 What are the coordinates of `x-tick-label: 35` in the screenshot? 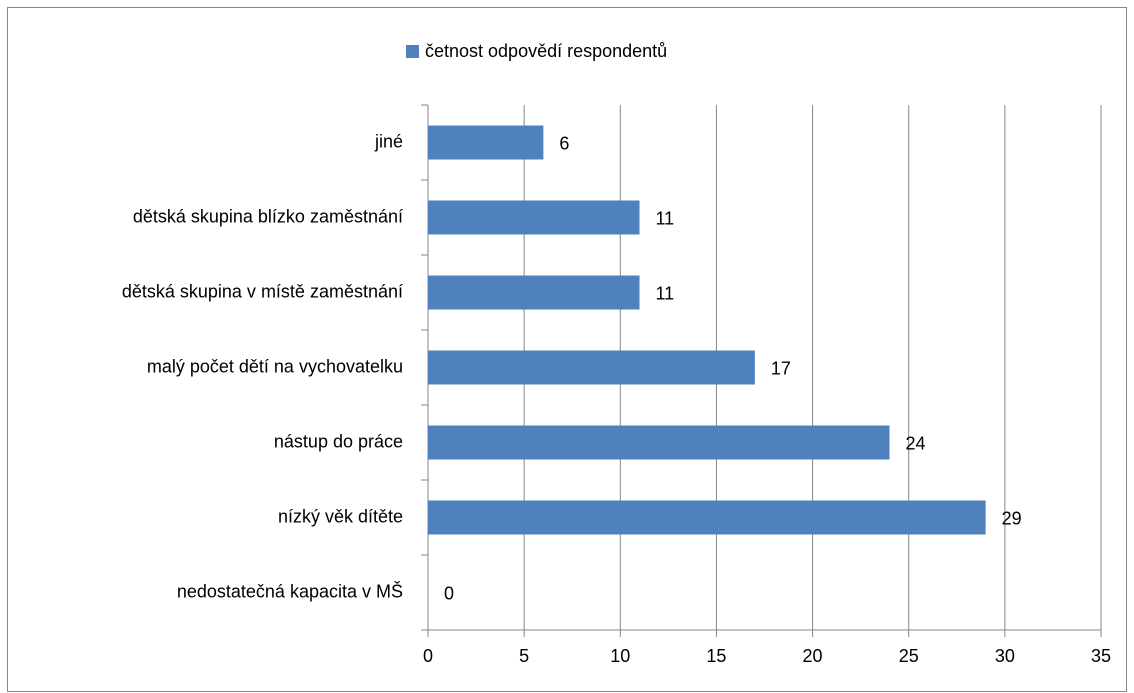 It's located at (1101, 656).